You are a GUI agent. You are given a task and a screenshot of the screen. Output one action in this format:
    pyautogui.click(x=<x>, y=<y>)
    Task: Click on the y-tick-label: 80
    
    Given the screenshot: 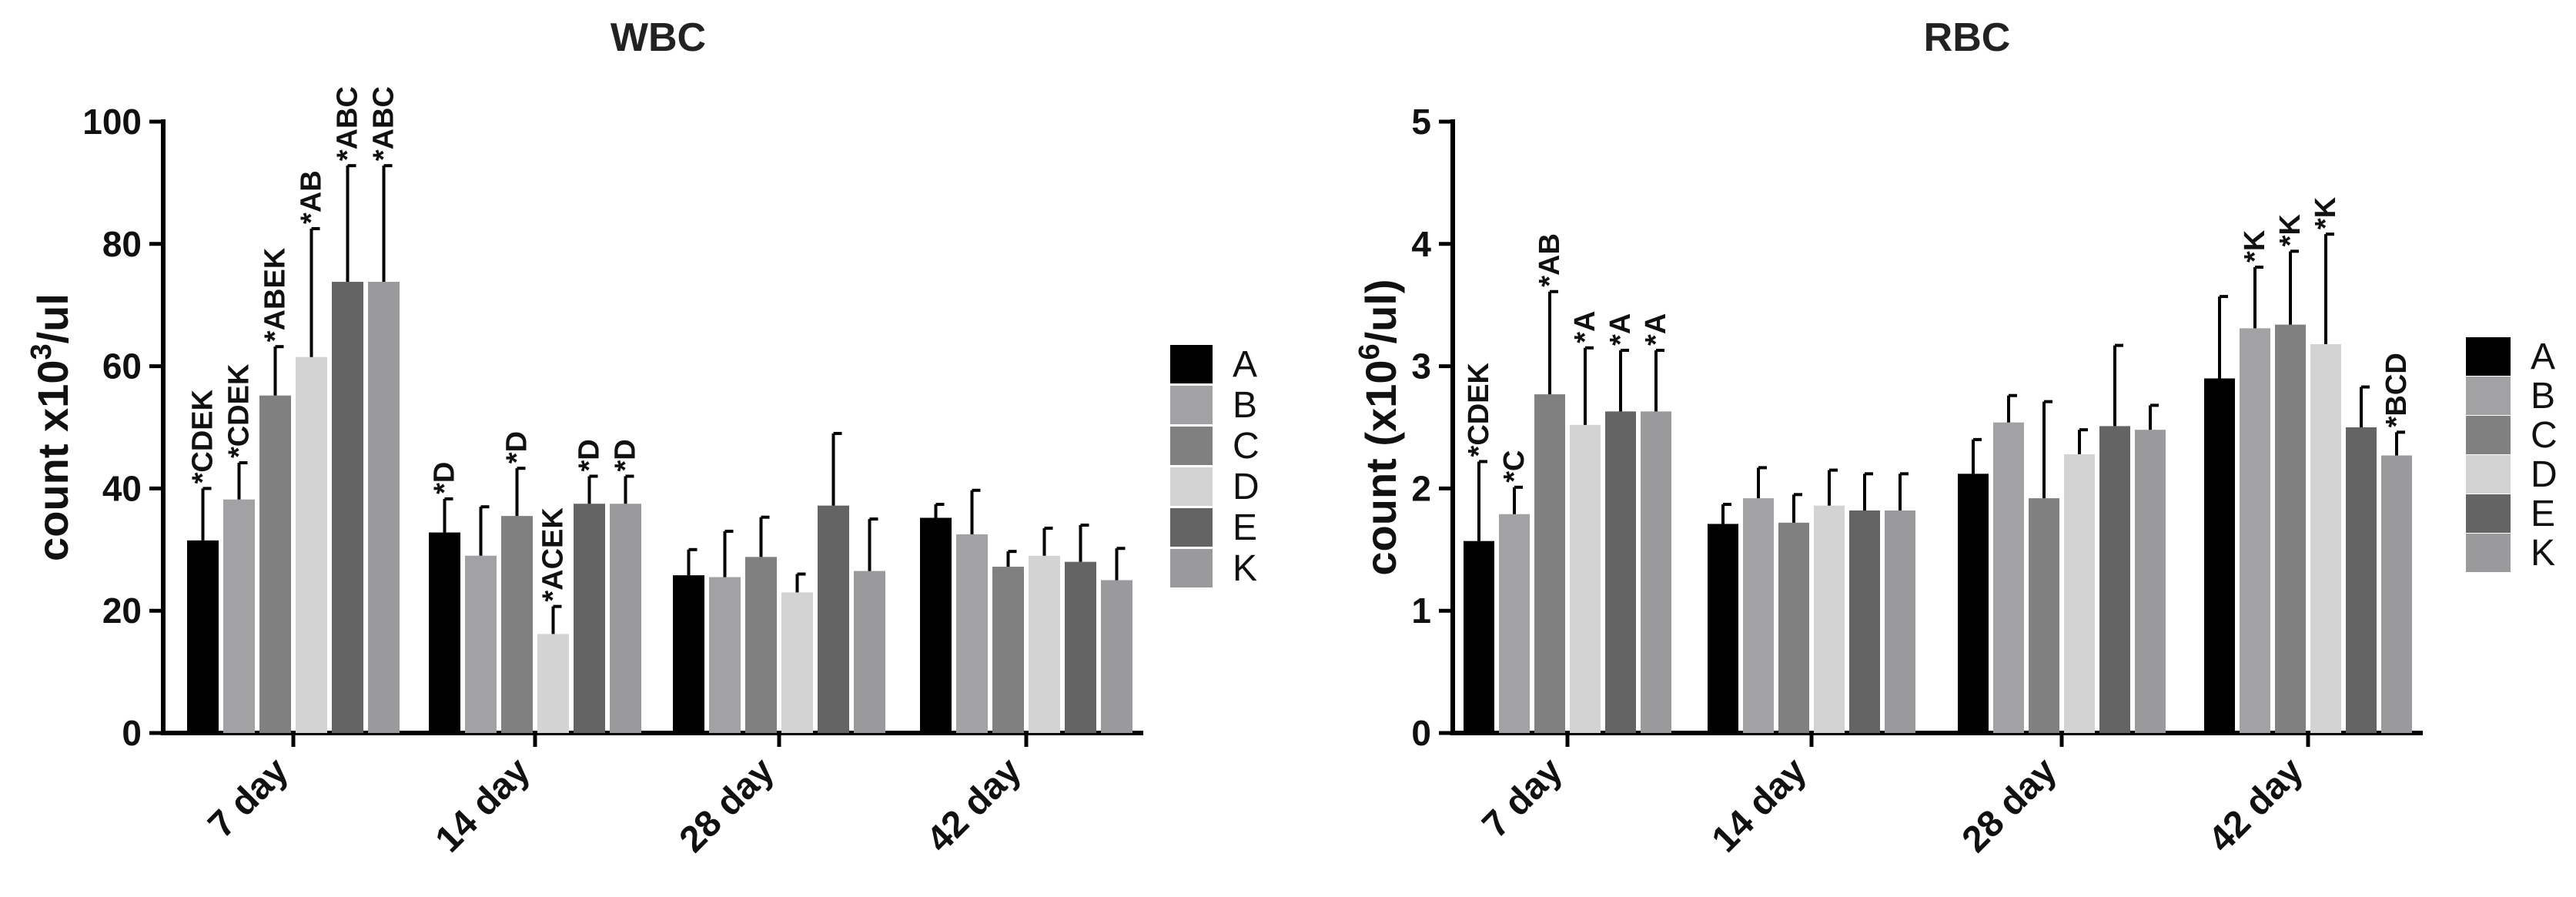 What is the action you would take?
    pyautogui.click(x=122, y=244)
    